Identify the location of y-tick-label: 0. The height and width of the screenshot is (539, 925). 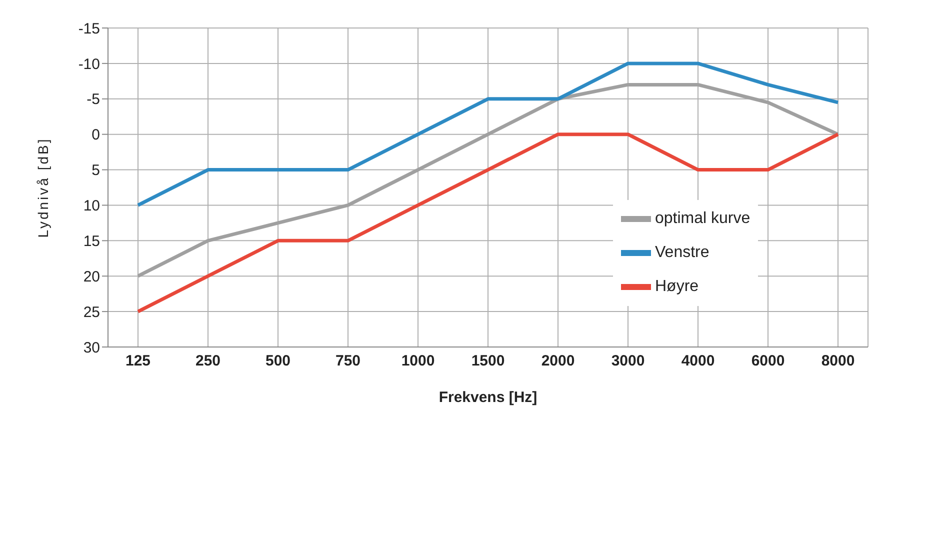
(96, 135).